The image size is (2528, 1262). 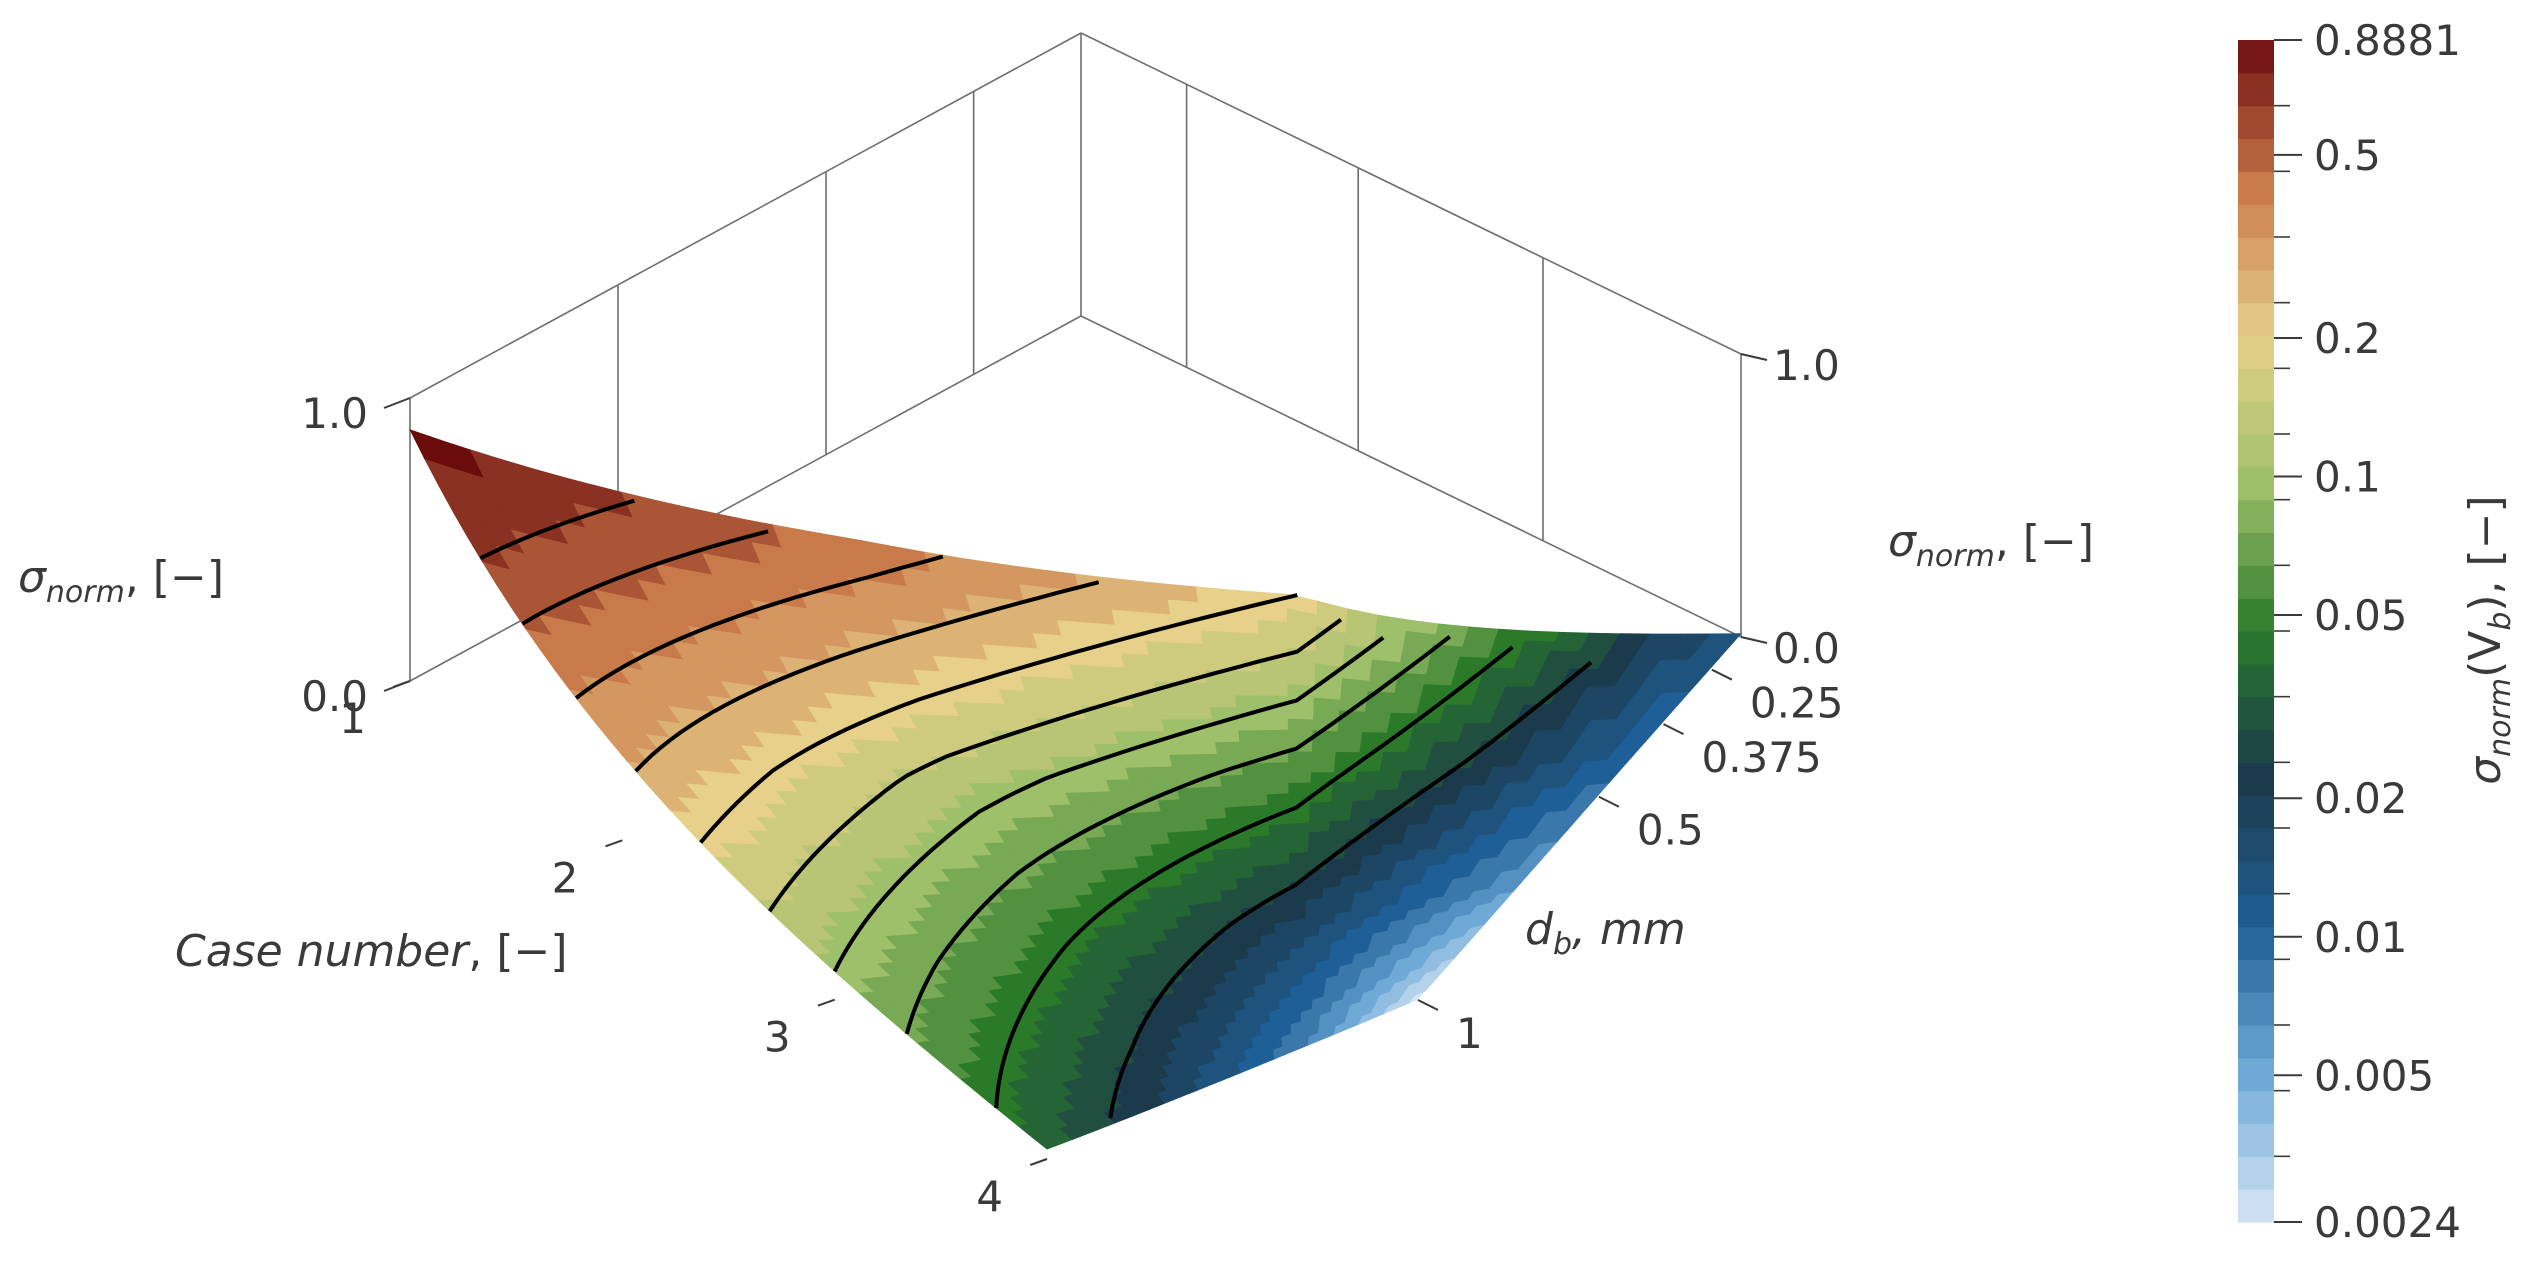 What do you see at coordinates (2374, 1075) in the screenshot?
I see `colorbar-tick-label: 0.005` at bounding box center [2374, 1075].